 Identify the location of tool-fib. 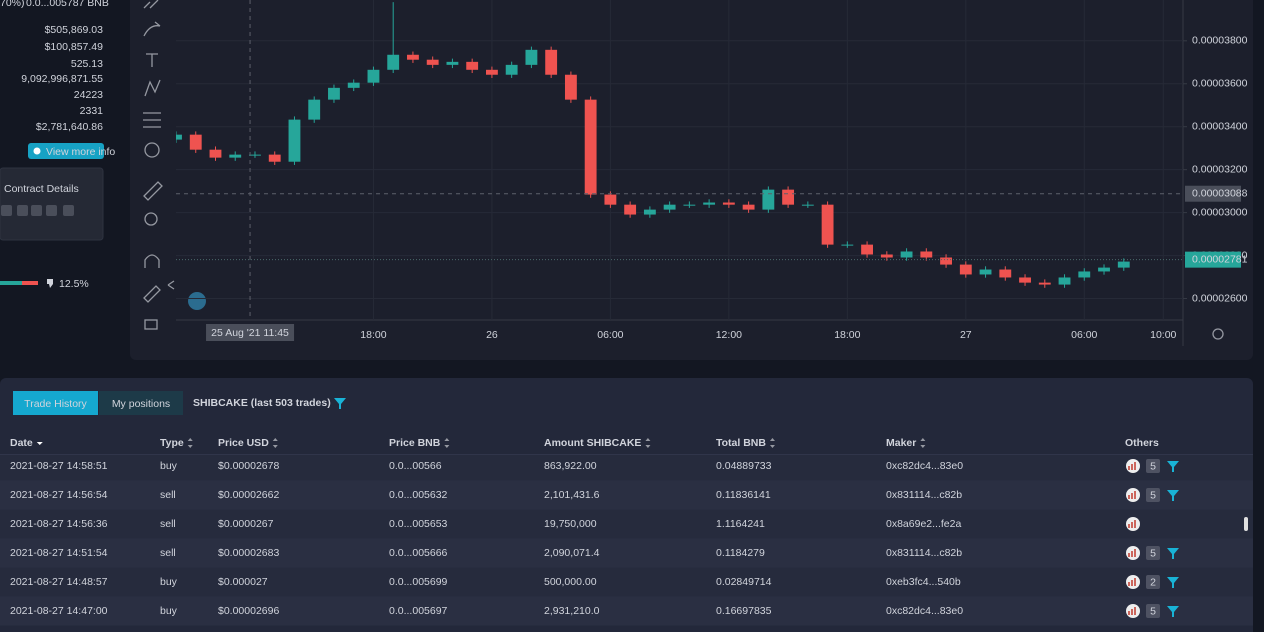
(152, 120).